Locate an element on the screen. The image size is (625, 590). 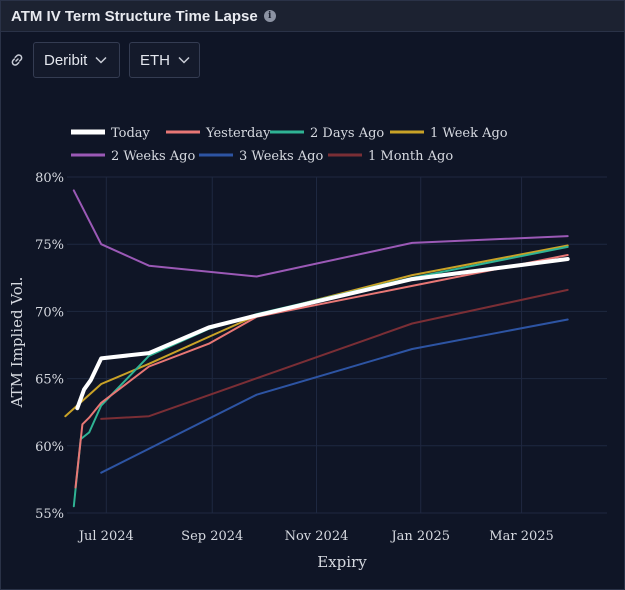
page-title: ATM IV Term Structure Time Lapse is located at coordinates (134, 16).